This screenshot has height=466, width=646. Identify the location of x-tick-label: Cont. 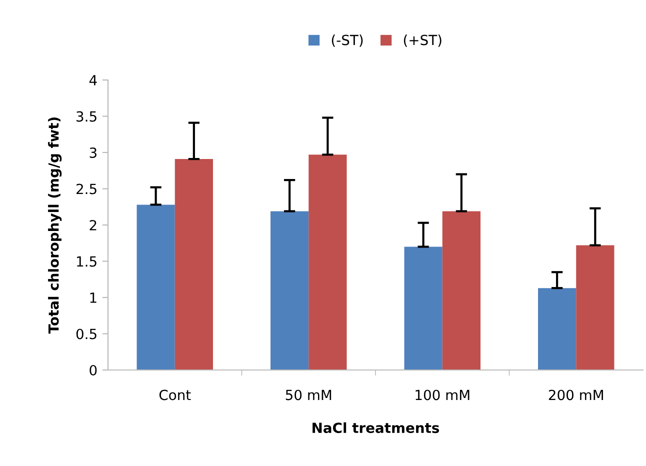
(175, 395).